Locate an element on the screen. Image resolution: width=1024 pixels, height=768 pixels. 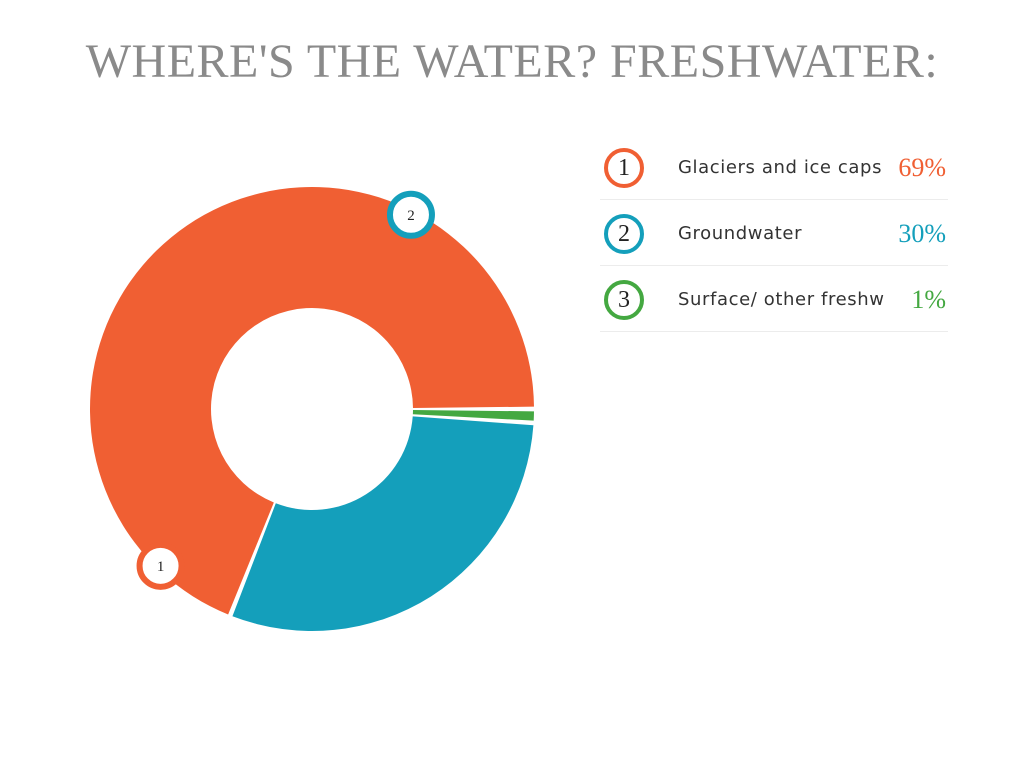
slice-marker-2: 2 is located at coordinates (410, 214).